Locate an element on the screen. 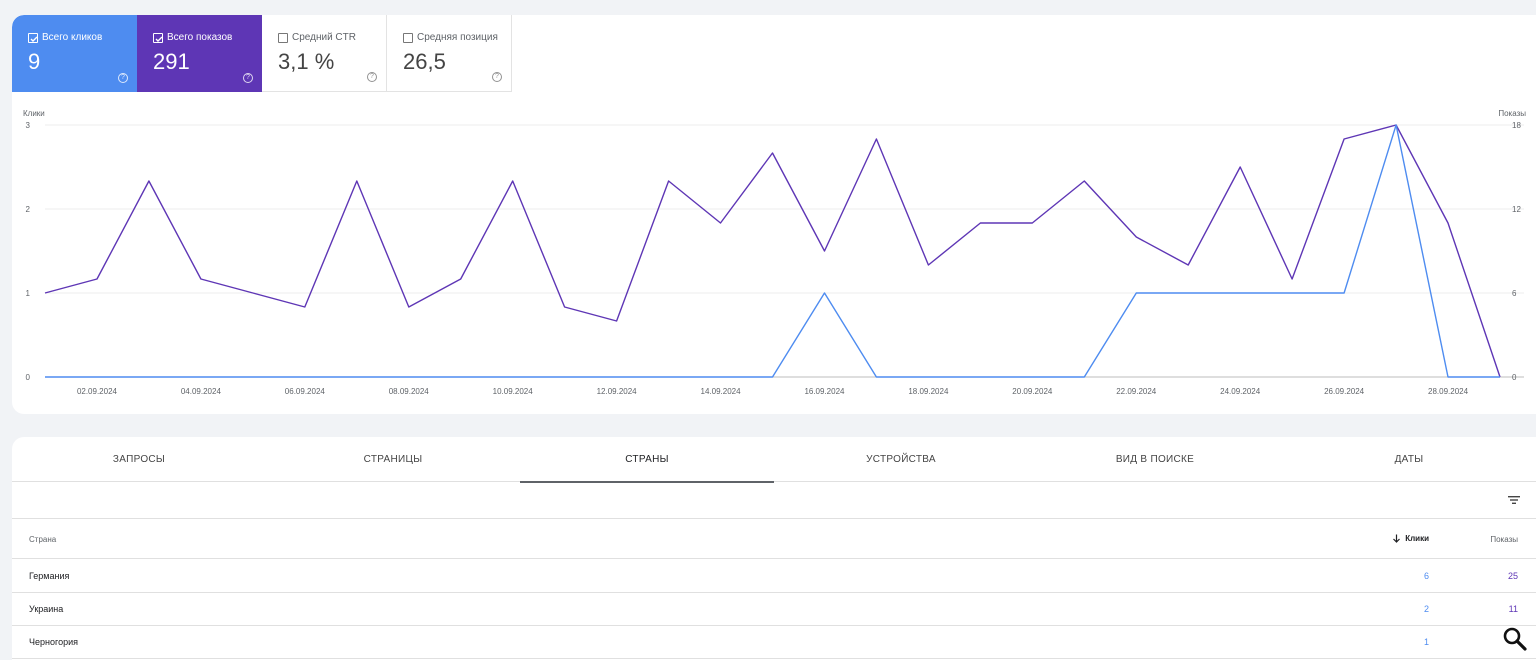 The width and height of the screenshot is (1536, 660). tab-queries: ЗАПРОСЫ is located at coordinates (139, 459).